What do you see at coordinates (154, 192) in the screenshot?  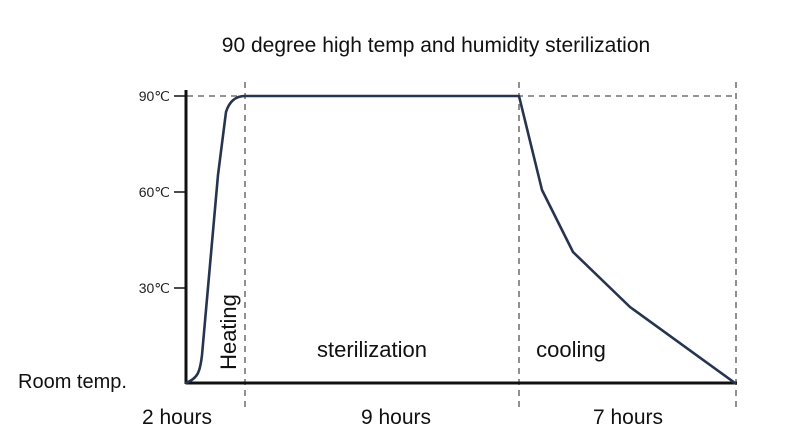 I see `tick-label-60: 60℃` at bounding box center [154, 192].